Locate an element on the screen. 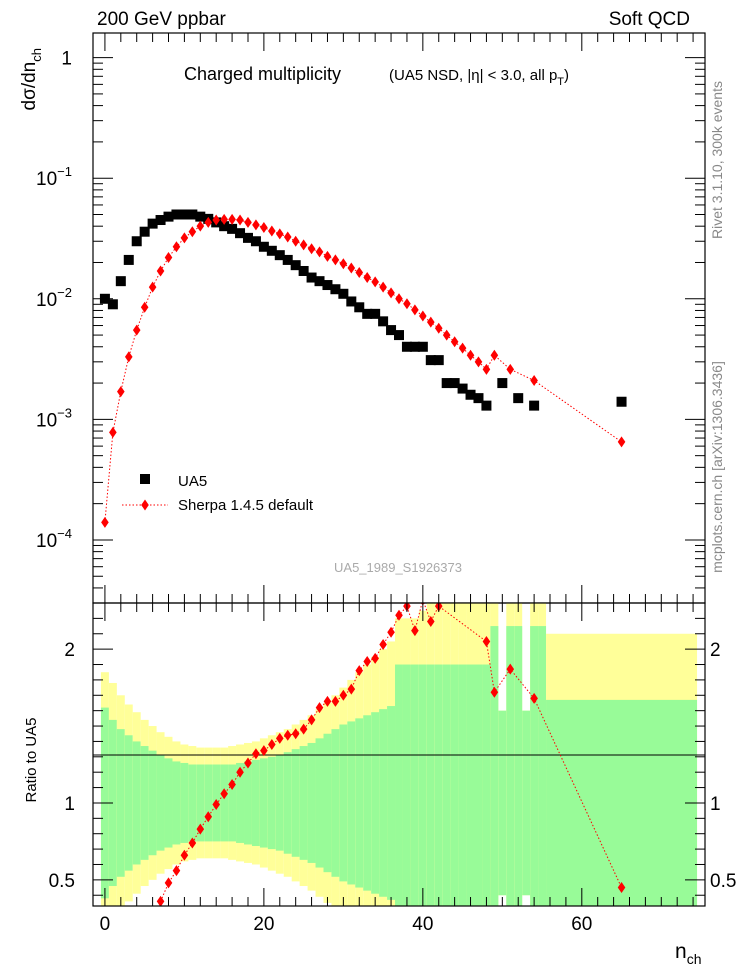 The height and width of the screenshot is (972, 746). subtitle-part: ) is located at coordinates (566, 75).